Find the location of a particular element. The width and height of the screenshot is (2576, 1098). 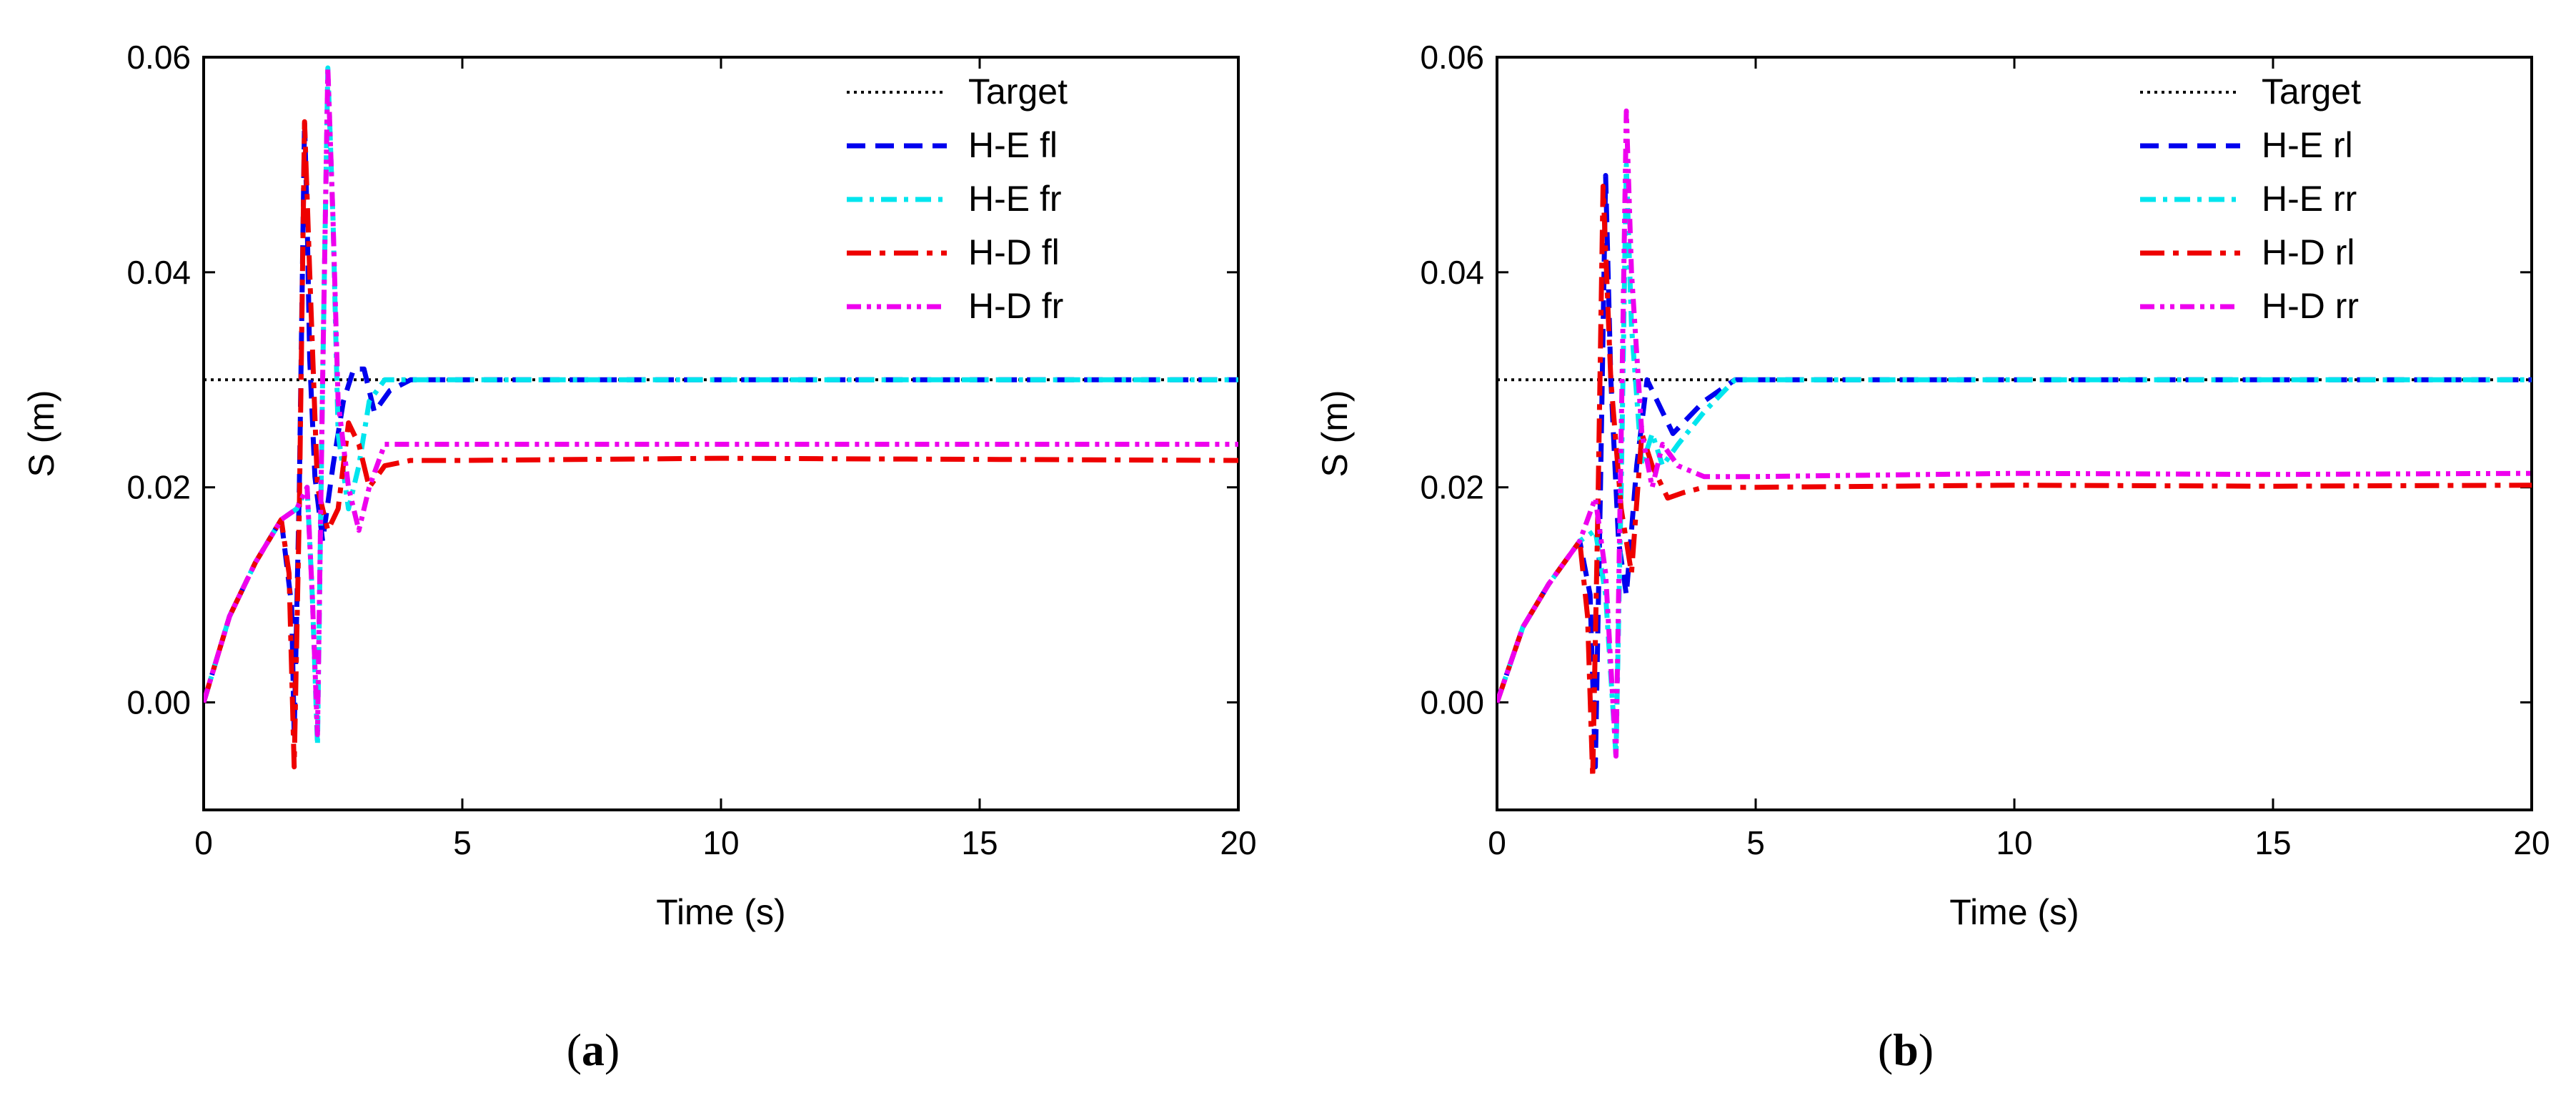

legend-label-h-d-fl: H-D fl is located at coordinates (1014, 252).